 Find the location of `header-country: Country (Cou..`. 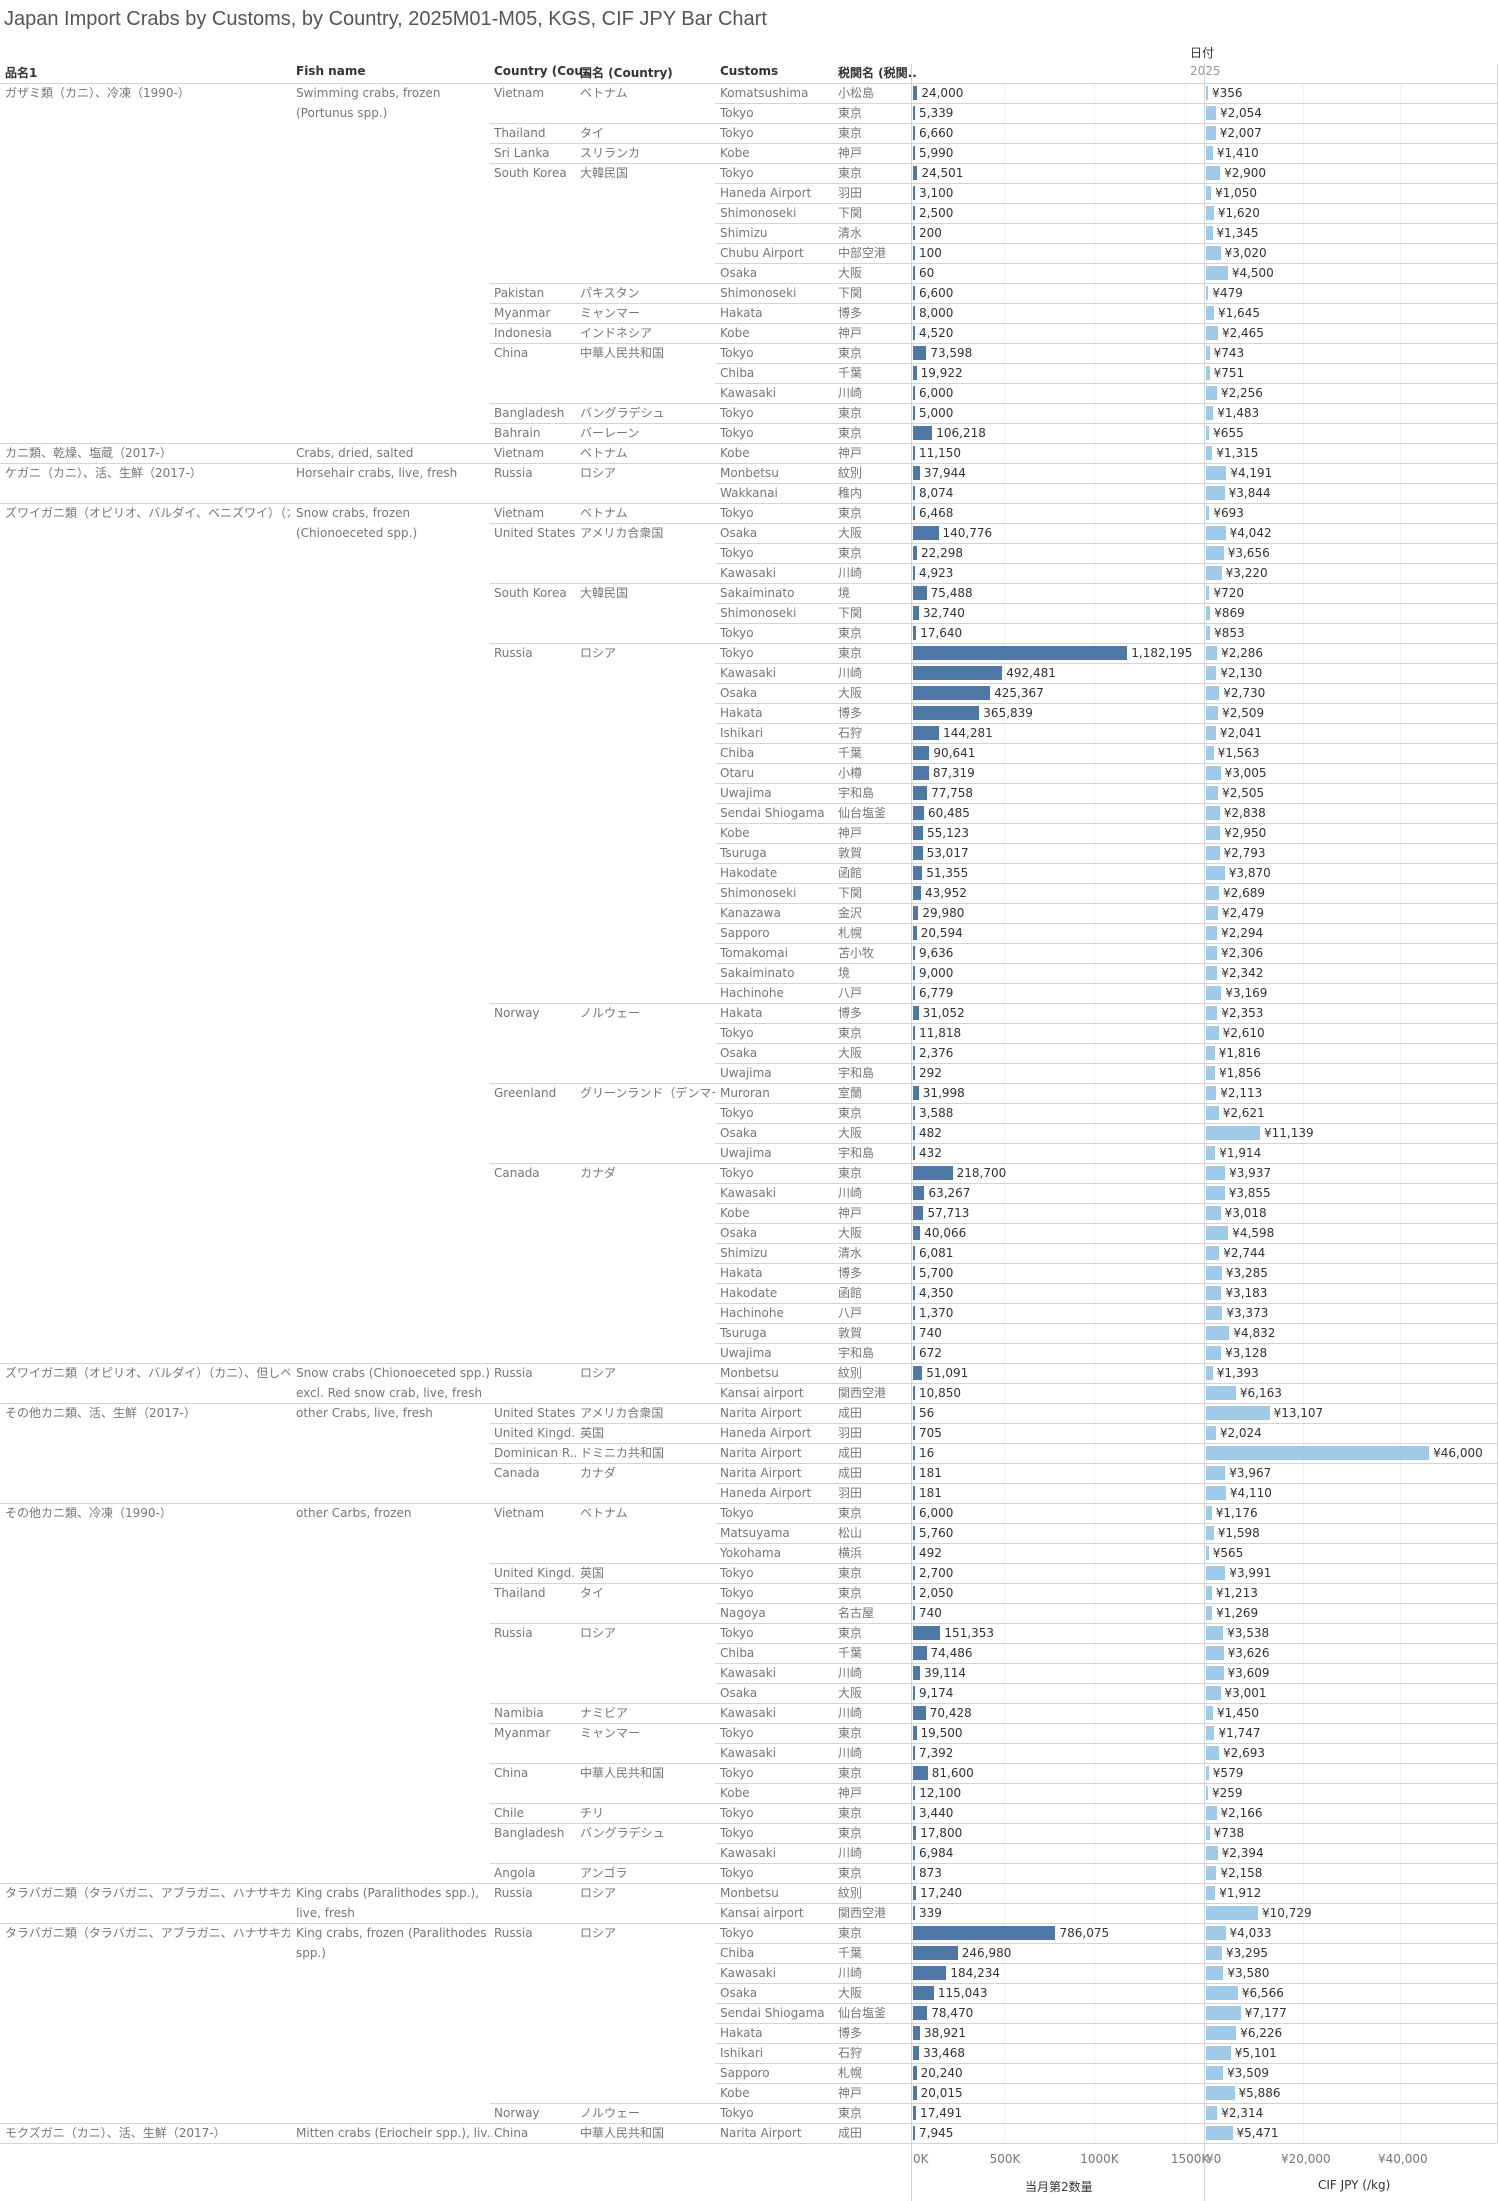

header-country: Country (Cou.. is located at coordinates (543, 71).